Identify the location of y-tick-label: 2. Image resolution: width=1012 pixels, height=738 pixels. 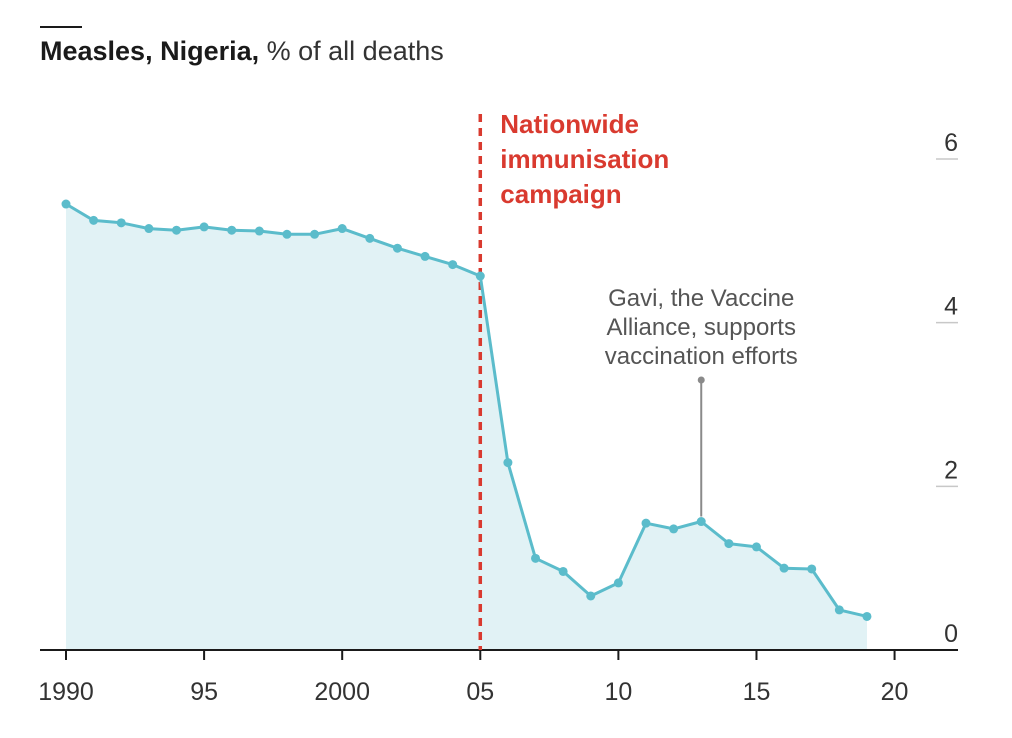
(951, 470).